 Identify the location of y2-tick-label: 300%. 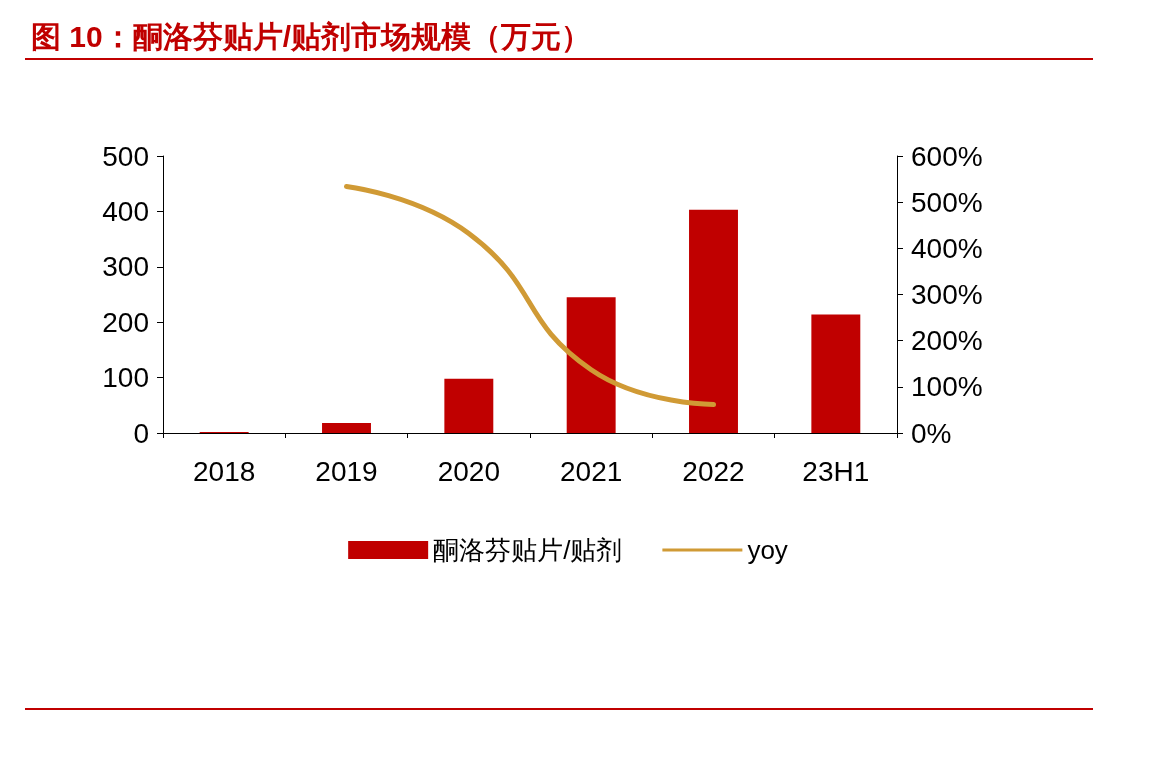
(947, 294).